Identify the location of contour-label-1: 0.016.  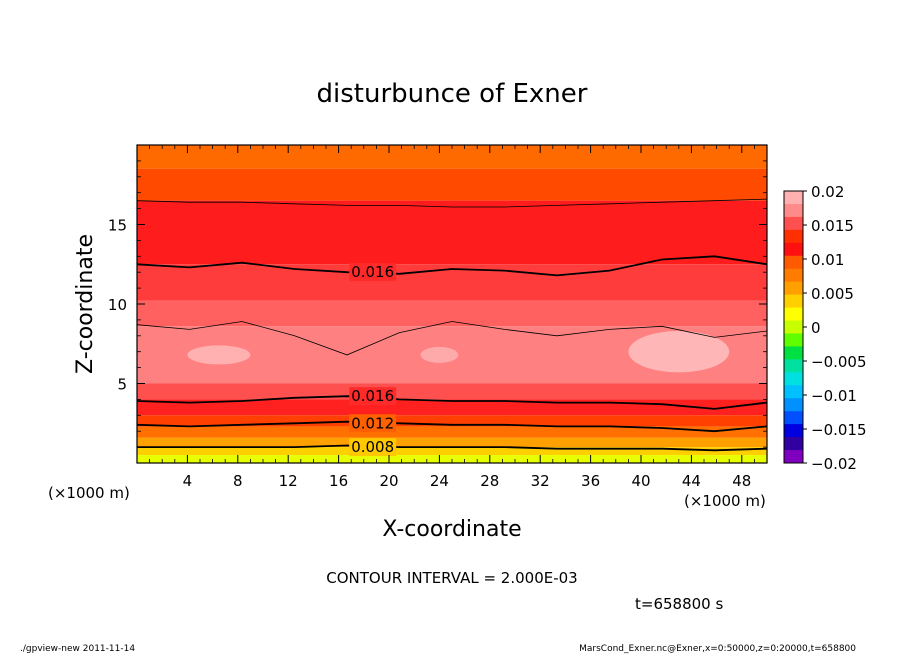
(372, 396).